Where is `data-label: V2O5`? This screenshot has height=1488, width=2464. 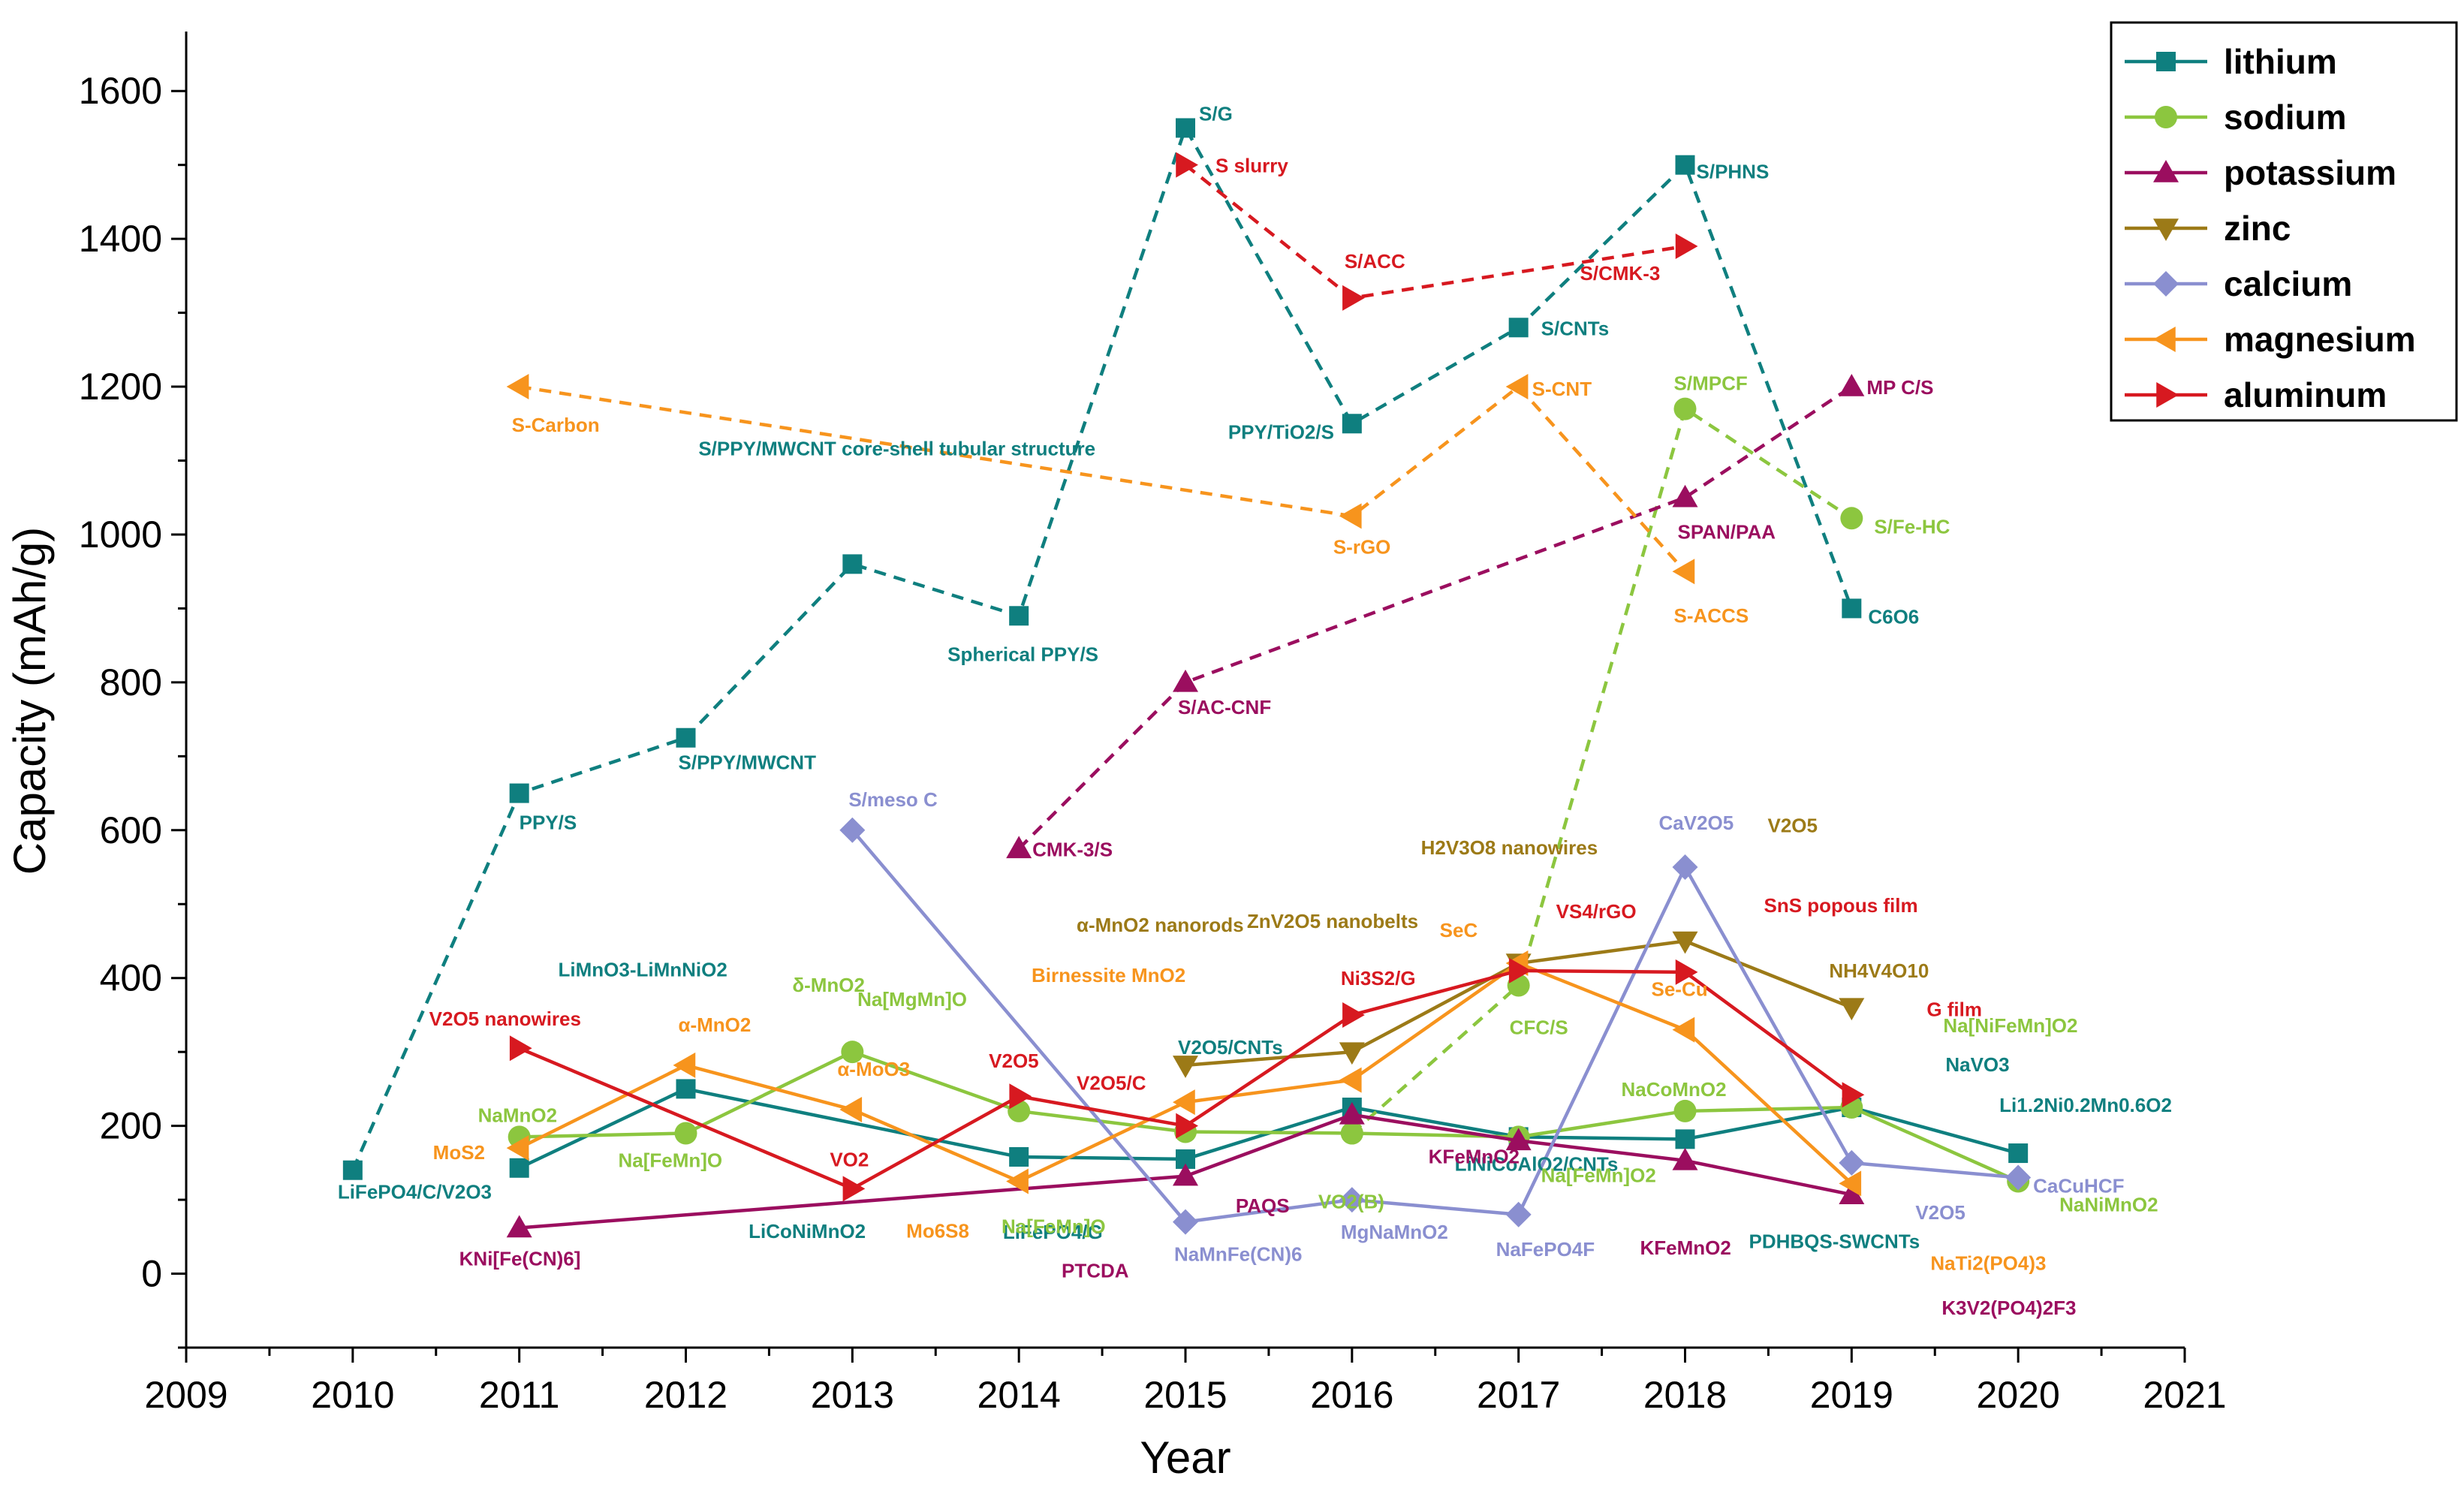
data-label: V2O5 is located at coordinates (1014, 1061).